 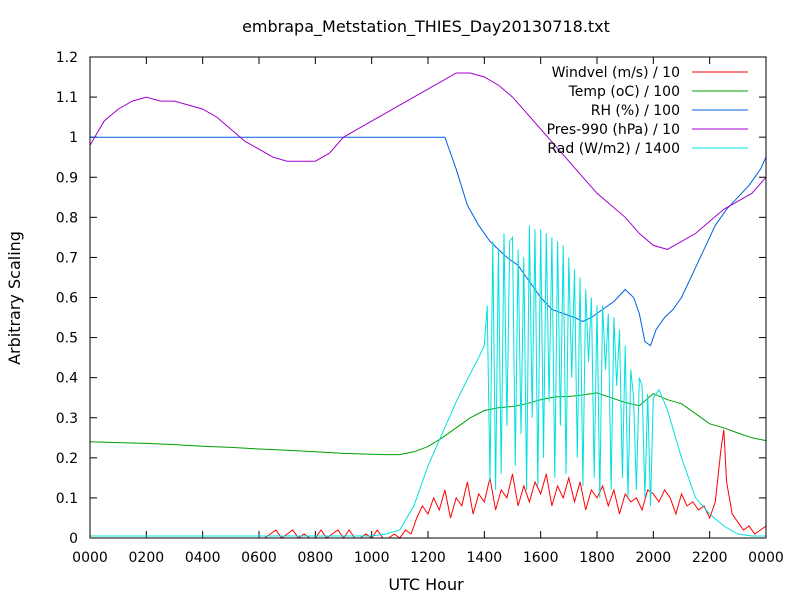 What do you see at coordinates (613, 130) in the screenshot?
I see `legend-label: Pres-990 (hPa) / 10` at bounding box center [613, 130].